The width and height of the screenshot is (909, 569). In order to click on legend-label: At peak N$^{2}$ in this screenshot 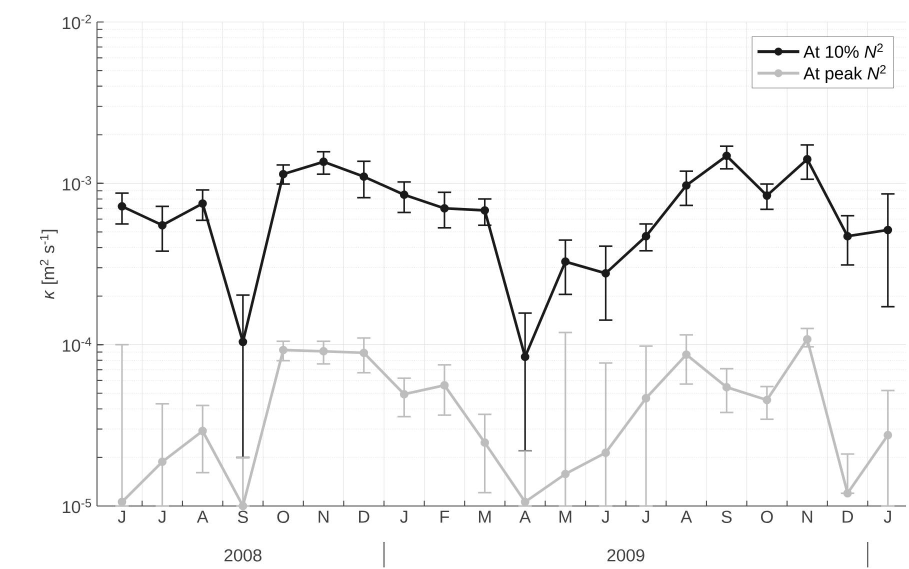, I will do `click(844, 74)`.